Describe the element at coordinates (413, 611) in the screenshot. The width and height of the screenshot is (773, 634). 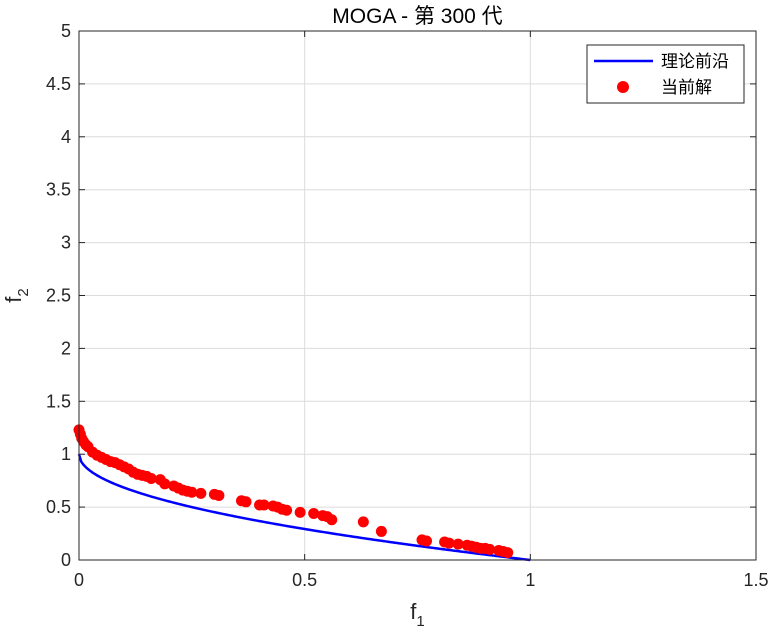
I see `x-axis-title-main: f` at that location.